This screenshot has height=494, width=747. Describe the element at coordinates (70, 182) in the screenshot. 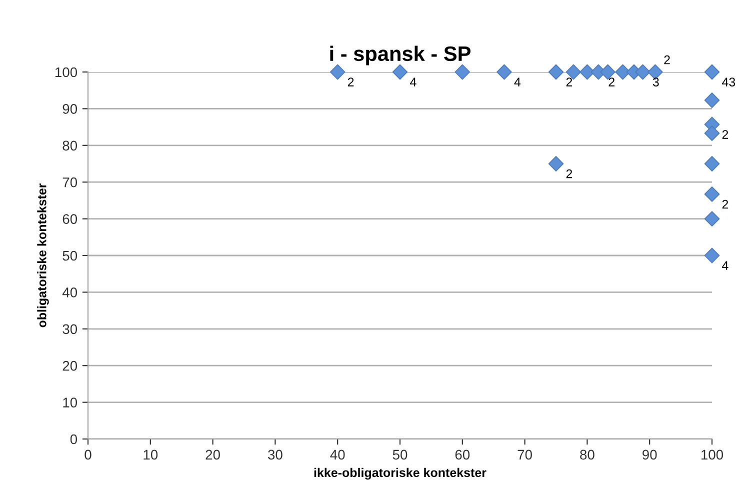

I see `y-tick-label: 70` at that location.